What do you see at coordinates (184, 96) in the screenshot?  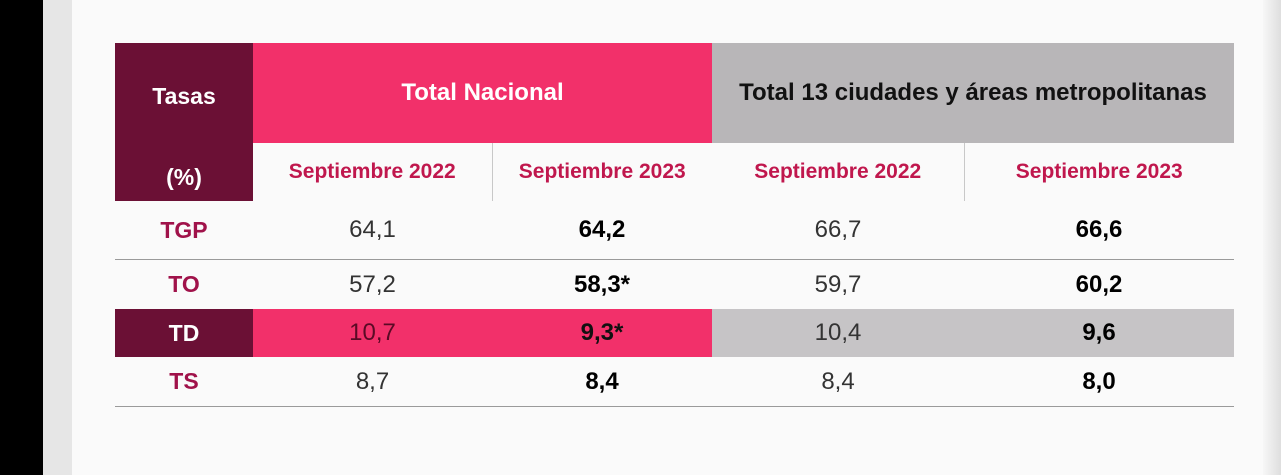 I see `rates-corner-label: Tasas` at bounding box center [184, 96].